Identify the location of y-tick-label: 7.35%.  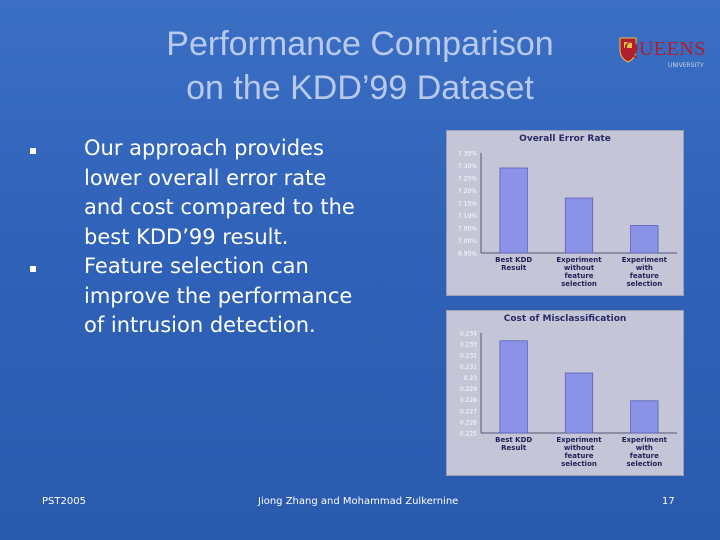
(467, 154).